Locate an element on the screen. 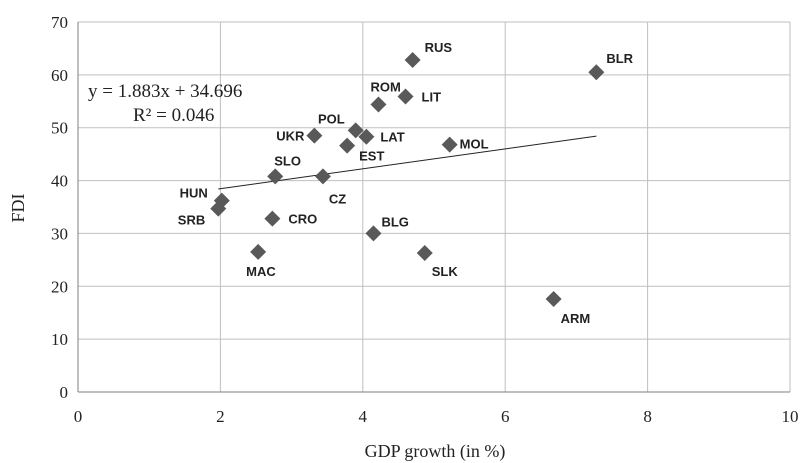 The height and width of the screenshot is (463, 801). trendline-equation: y = 1.883x + 34.696 is located at coordinates (165, 91).